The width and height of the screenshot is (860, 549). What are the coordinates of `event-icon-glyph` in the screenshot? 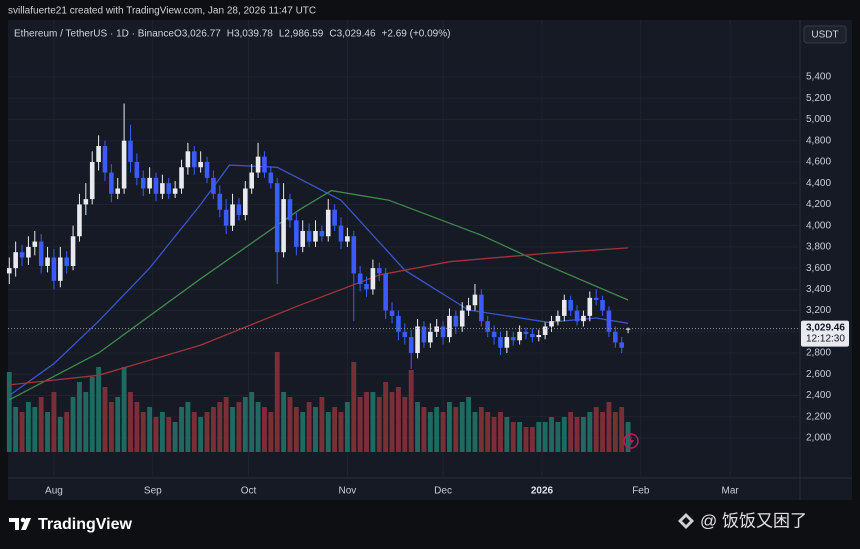 It's located at (631, 441).